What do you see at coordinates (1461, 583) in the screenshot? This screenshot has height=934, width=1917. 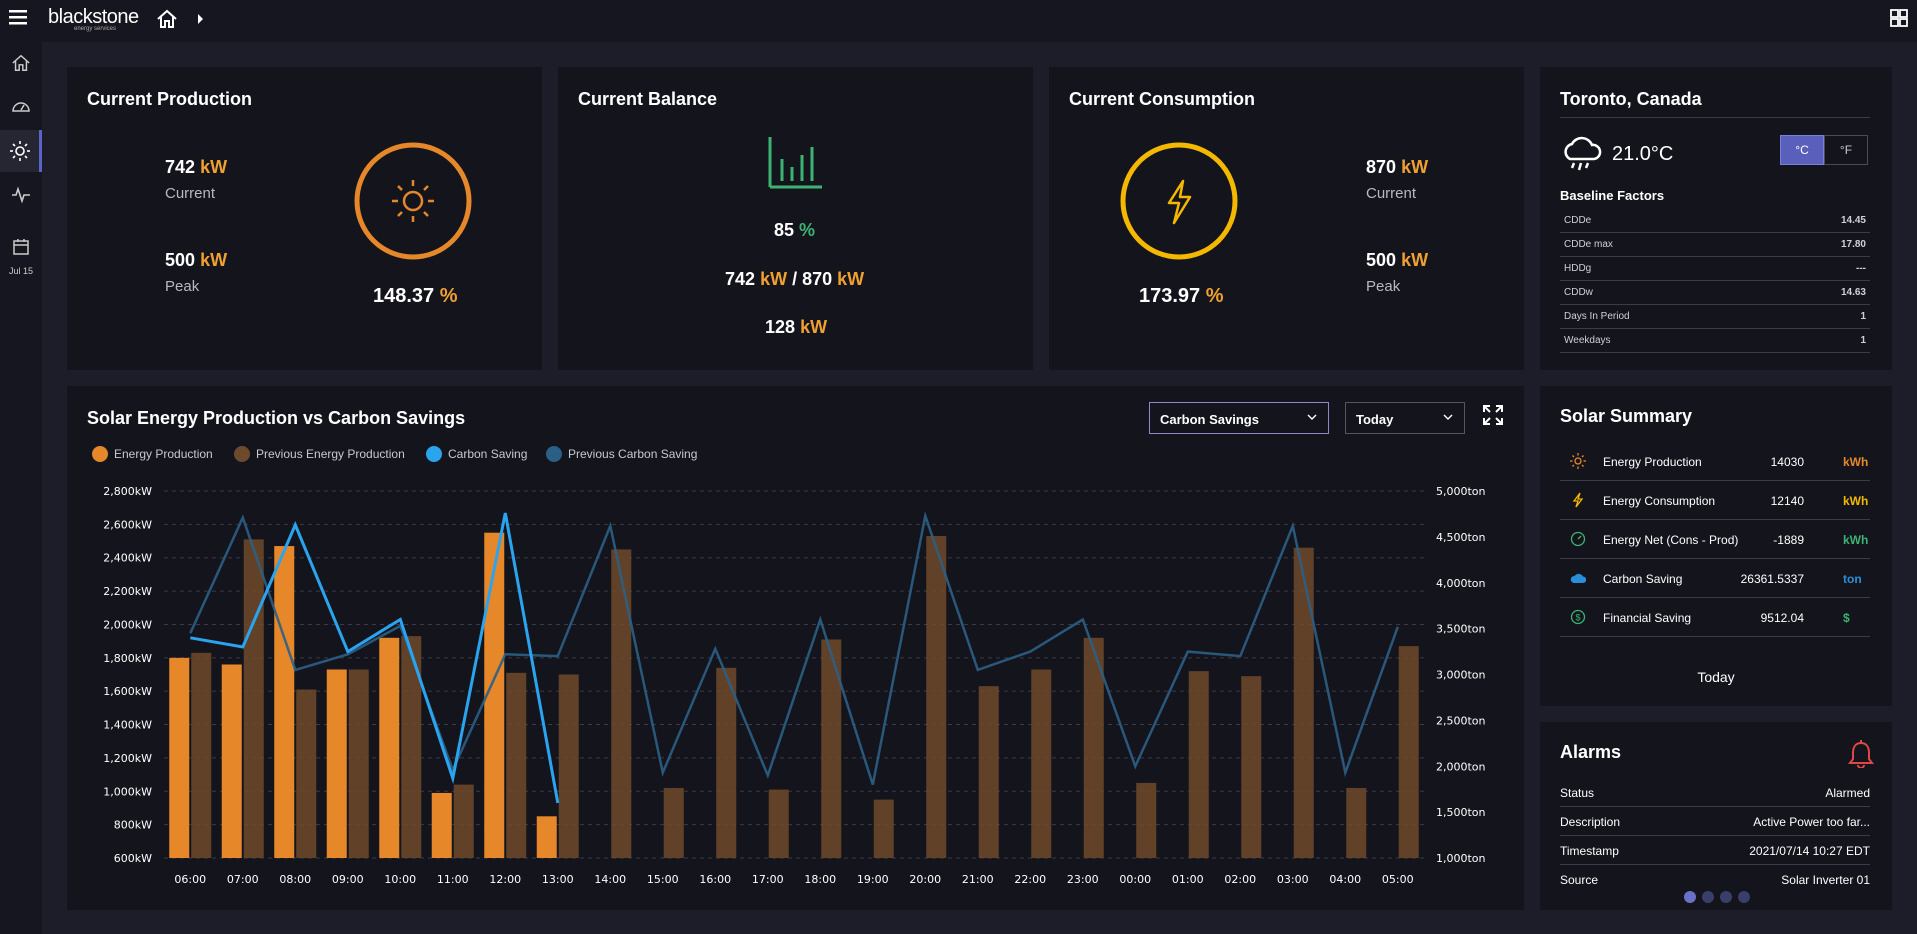 I see `y-right-tick-label: 4,000ton` at bounding box center [1461, 583].